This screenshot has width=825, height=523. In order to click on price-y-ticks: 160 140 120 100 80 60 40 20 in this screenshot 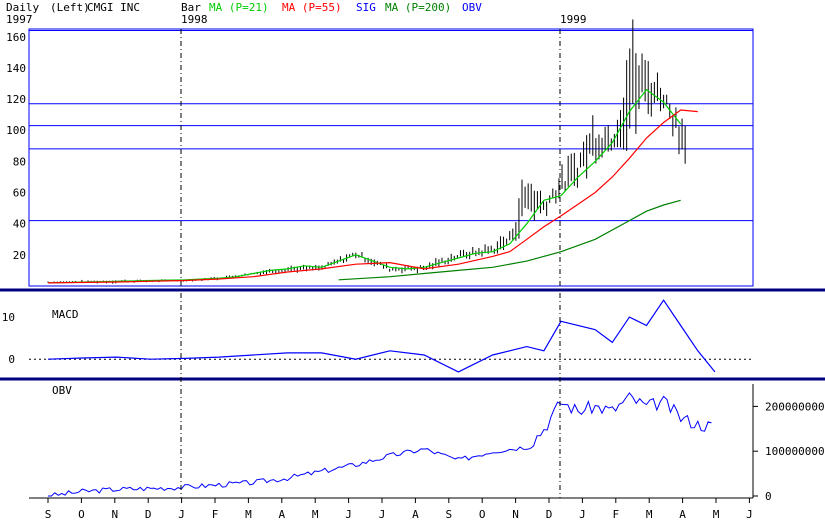, I will do `click(16, 146)`.